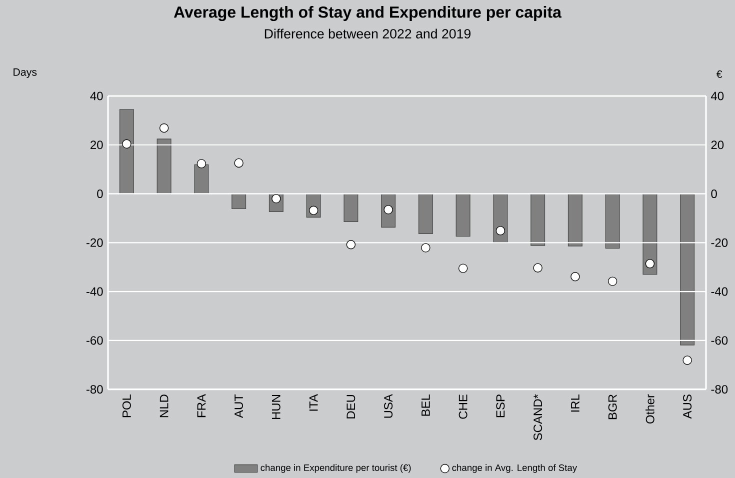 Image resolution: width=735 pixels, height=478 pixels. I want to click on y2-tick-label: -40, so click(719, 291).